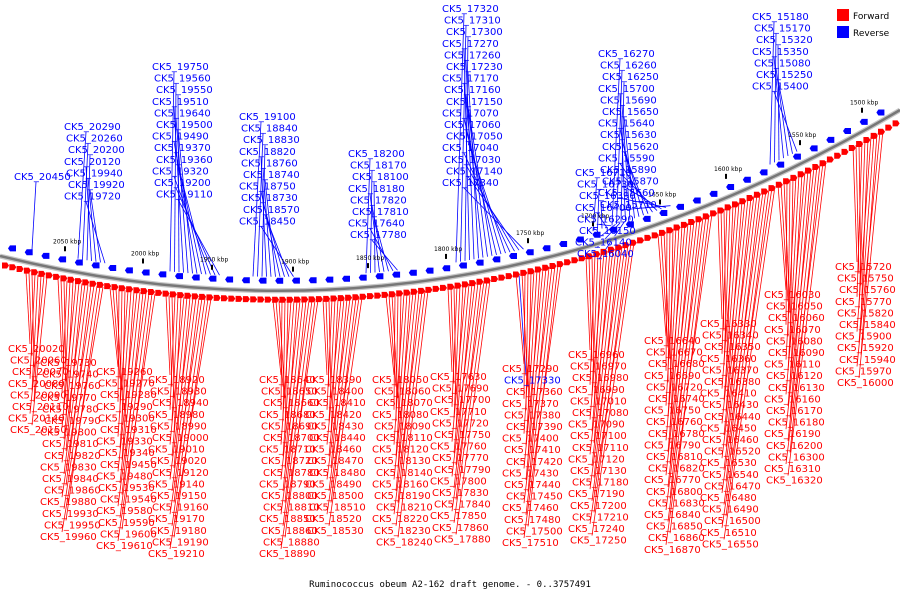 The height and width of the screenshot is (600, 900). I want to click on gene-label: CK5_18800, so click(289, 496).